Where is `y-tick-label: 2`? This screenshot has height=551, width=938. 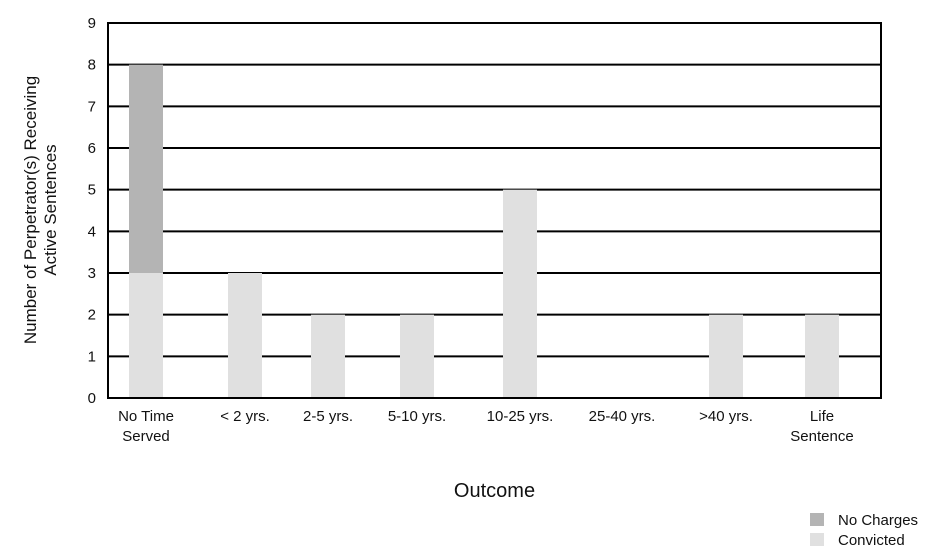 y-tick-label: 2 is located at coordinates (92, 315).